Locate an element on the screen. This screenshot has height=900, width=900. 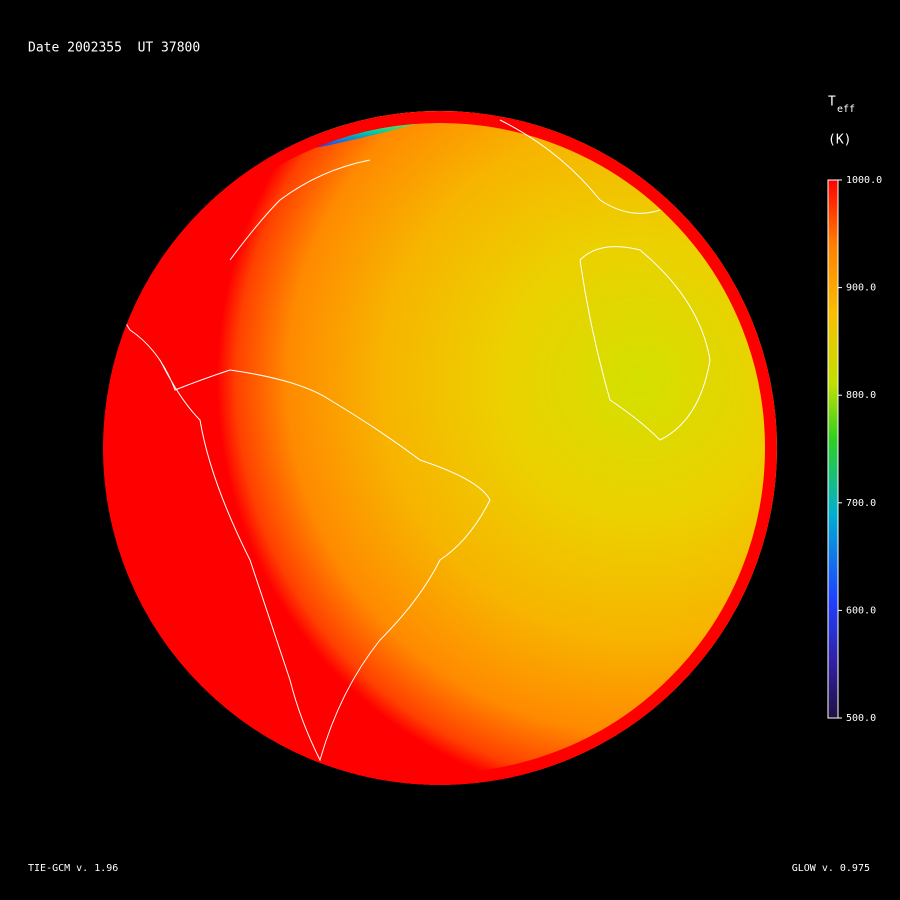
header-title: Date 2002355 UT 37800 is located at coordinates (114, 48).